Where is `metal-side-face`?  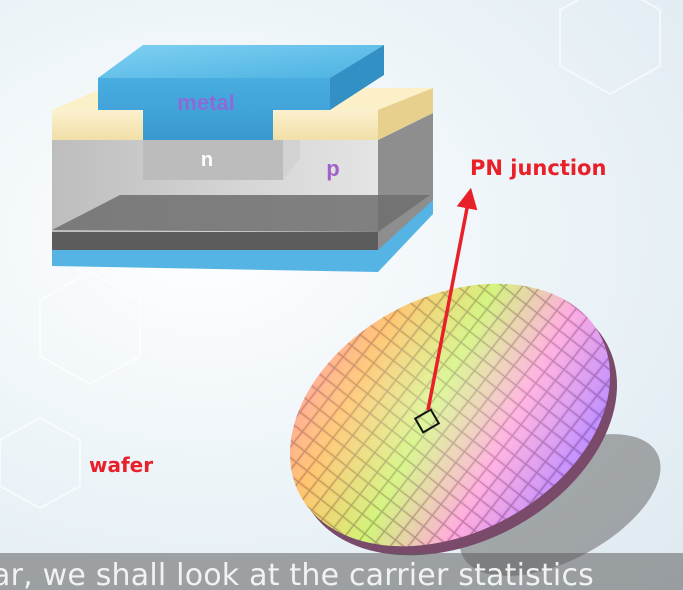
metal-side-face is located at coordinates (357, 77).